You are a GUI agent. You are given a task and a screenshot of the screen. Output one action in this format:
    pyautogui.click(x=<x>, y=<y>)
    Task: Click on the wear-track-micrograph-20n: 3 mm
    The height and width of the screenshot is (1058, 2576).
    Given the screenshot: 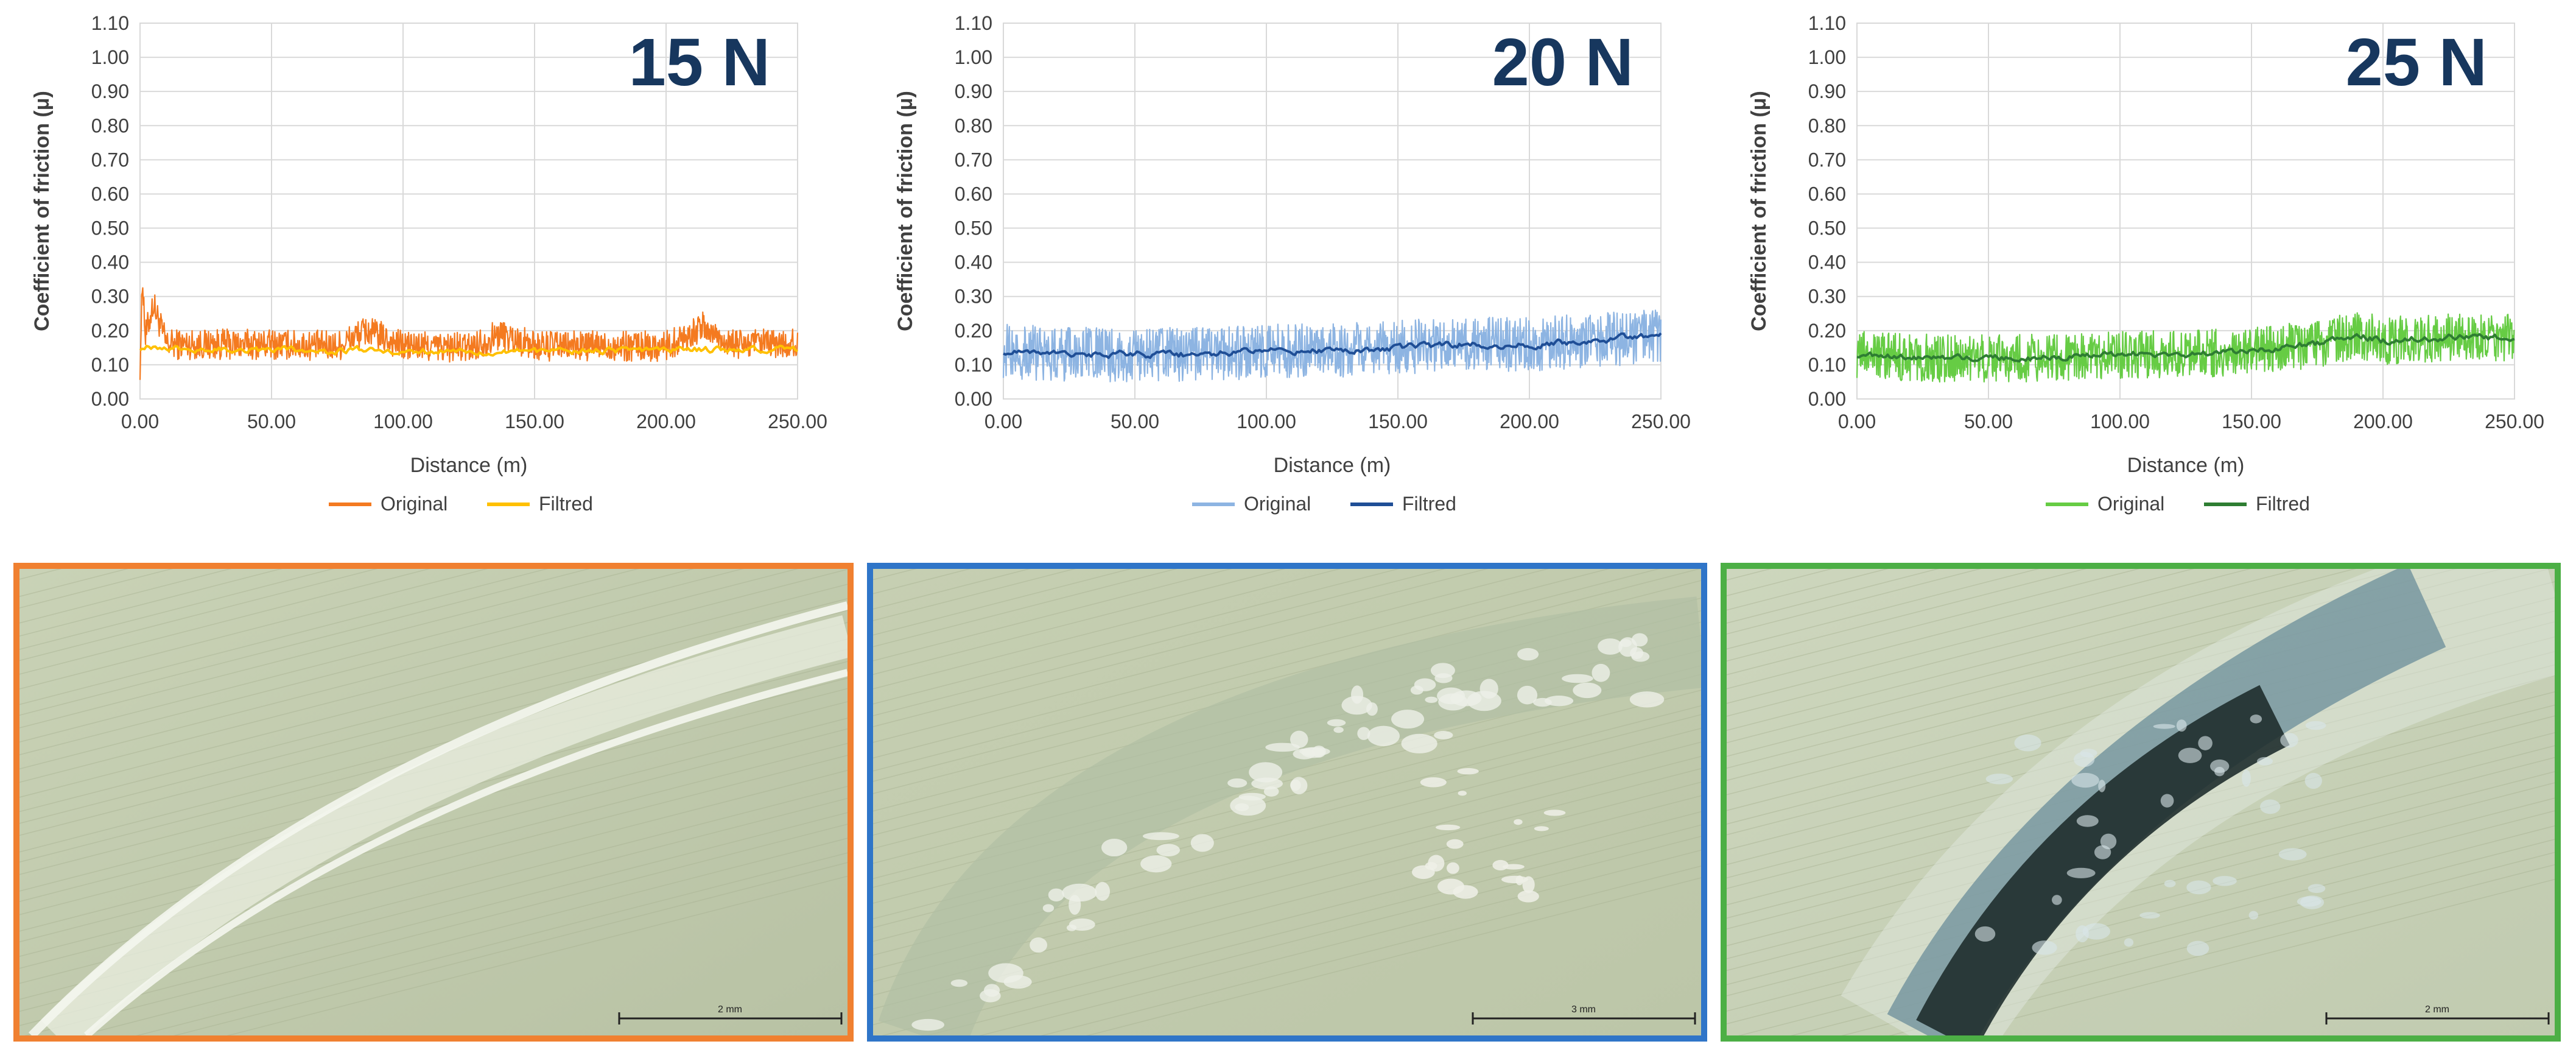 What is the action you would take?
    pyautogui.click(x=1287, y=802)
    